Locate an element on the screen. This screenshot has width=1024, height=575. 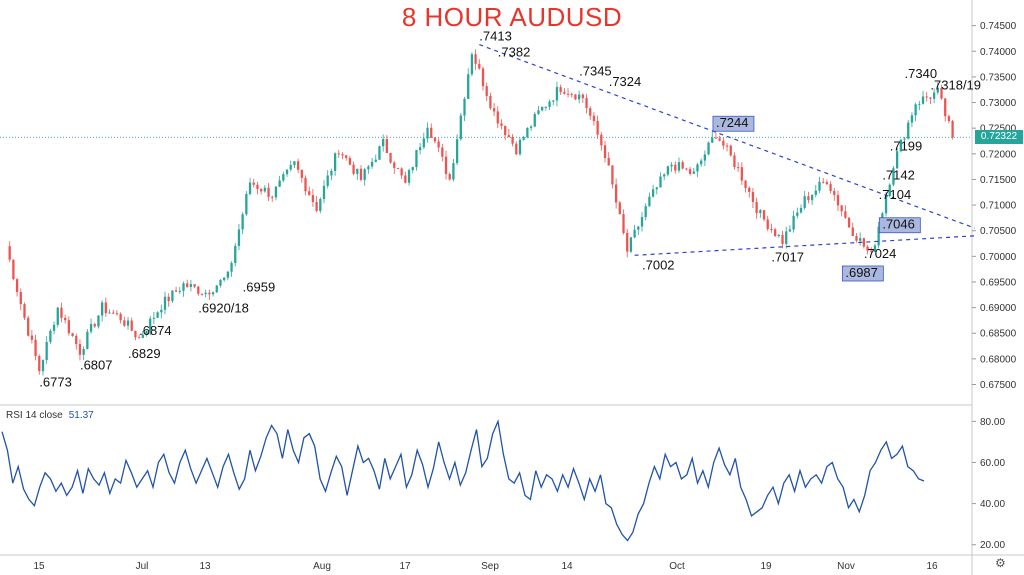
annotation-label: .7017 is located at coordinates (787, 257).